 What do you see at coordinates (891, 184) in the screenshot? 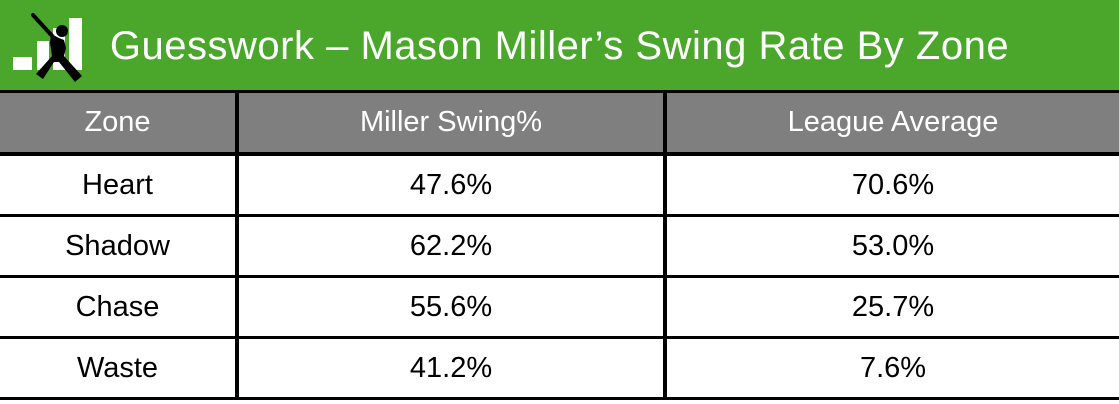
I see `league-average-cell: 70.6%` at bounding box center [891, 184].